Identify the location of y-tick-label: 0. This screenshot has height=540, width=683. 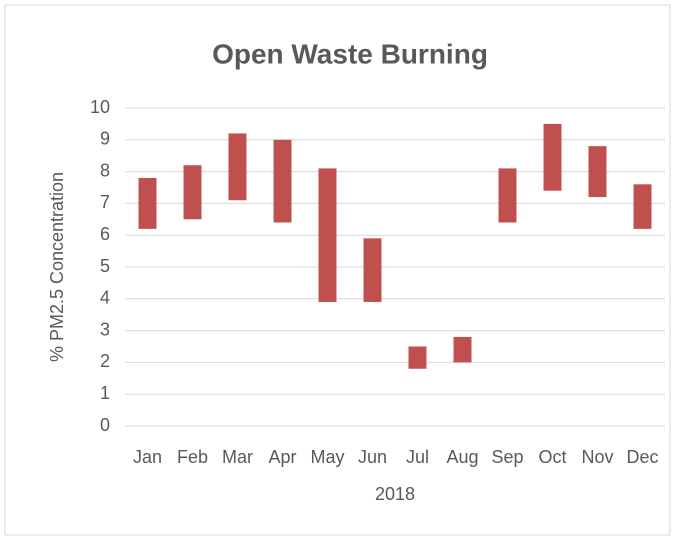
(105, 425).